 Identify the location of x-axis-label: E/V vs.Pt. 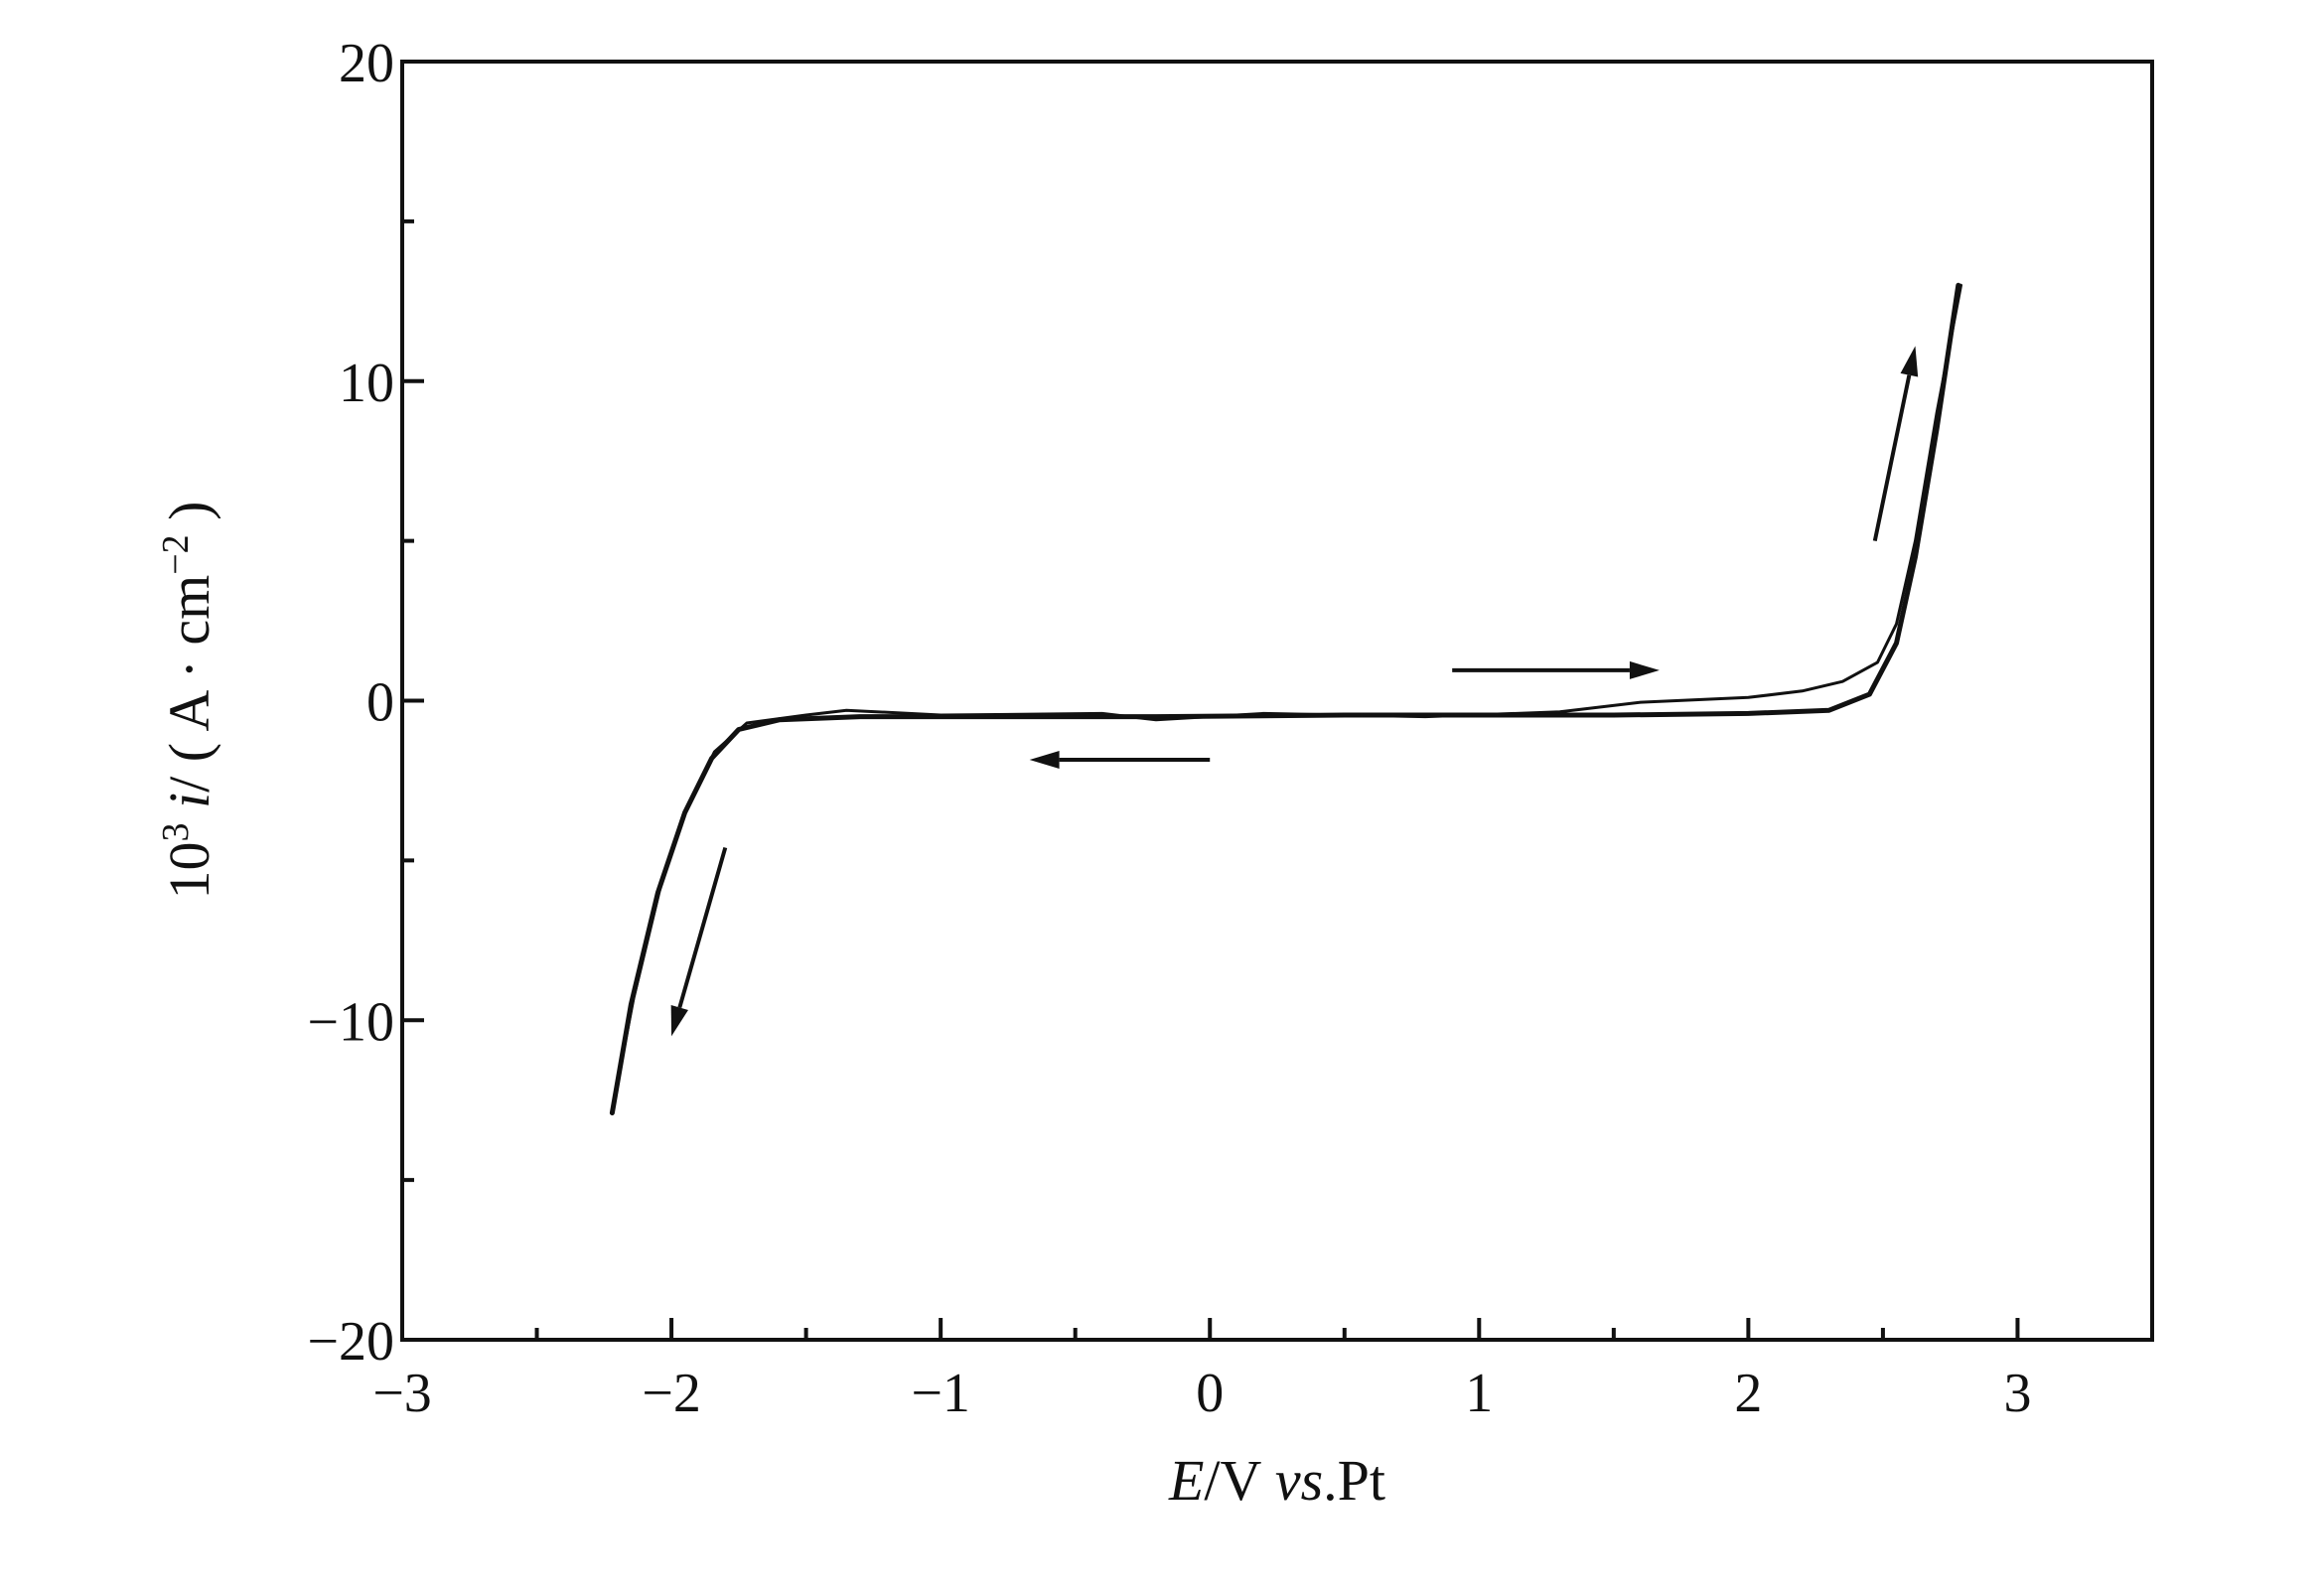
(1276, 1481).